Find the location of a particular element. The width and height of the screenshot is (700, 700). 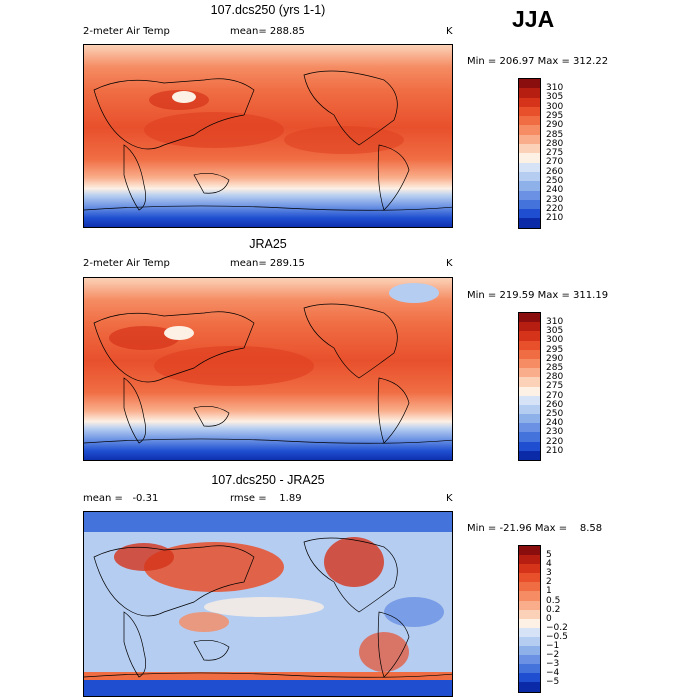

panel3-minmax-label: Min = -21.96 Max = 8.58 is located at coordinates (535, 528).